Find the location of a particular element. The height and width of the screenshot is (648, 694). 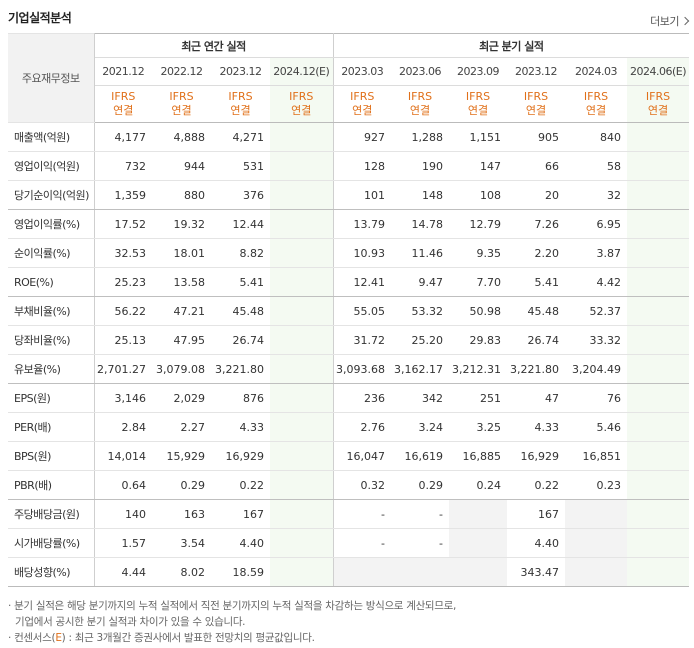

table-cell: 251 is located at coordinates (478, 398).